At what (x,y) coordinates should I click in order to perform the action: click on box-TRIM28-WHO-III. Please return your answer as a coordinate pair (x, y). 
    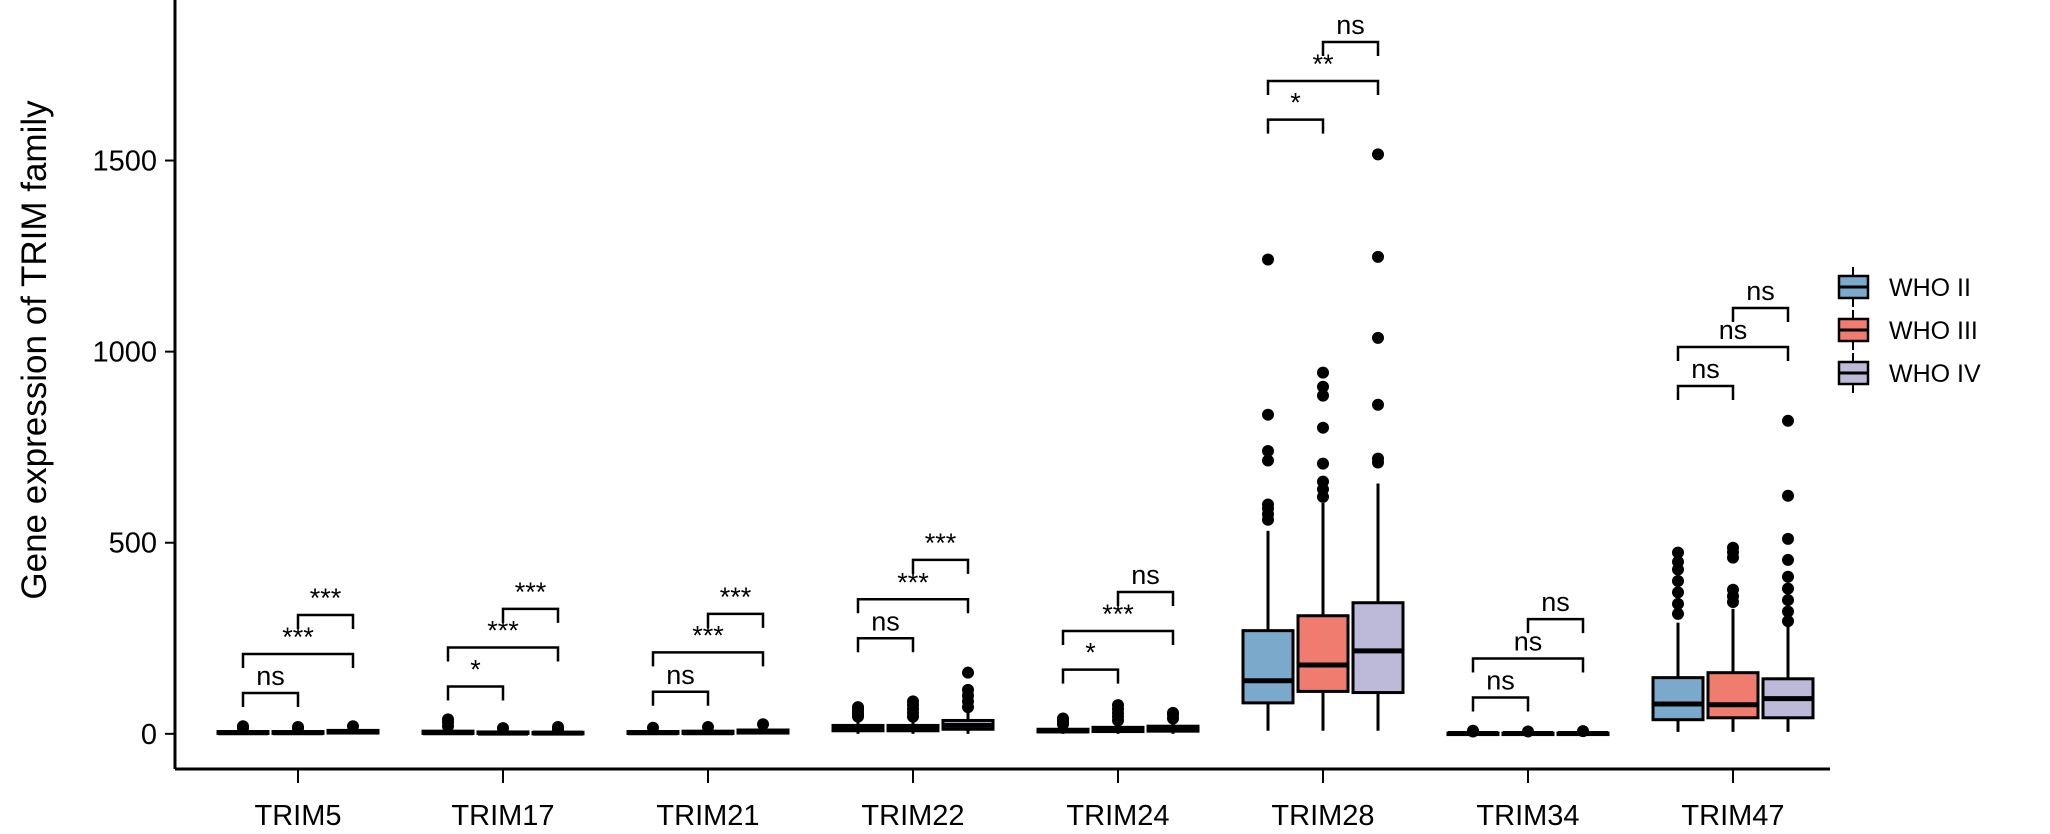
    Looking at the image, I should click on (1323, 548).